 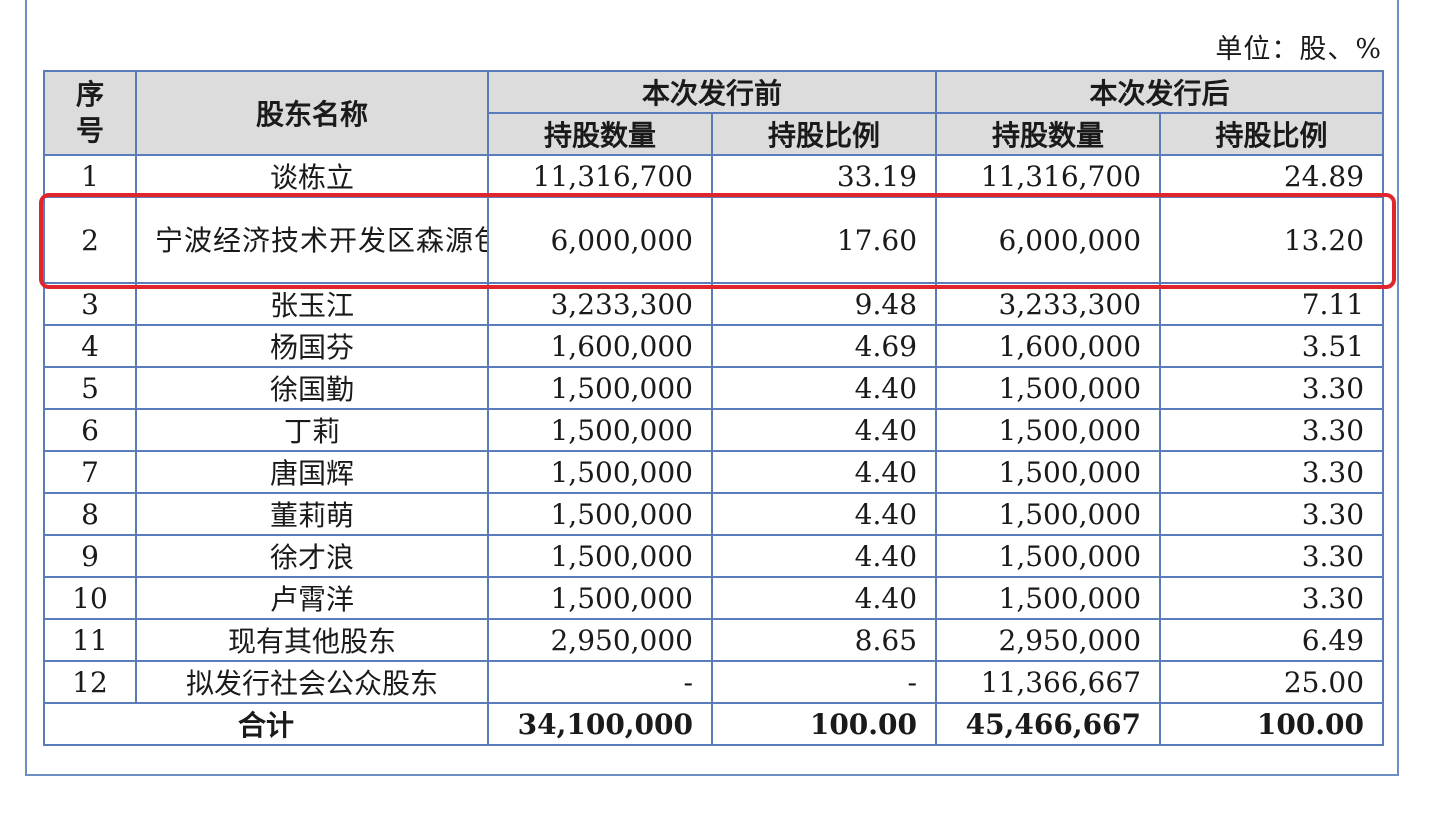 I want to click on cell-after-ratio: 3.51, so click(x=1272, y=346).